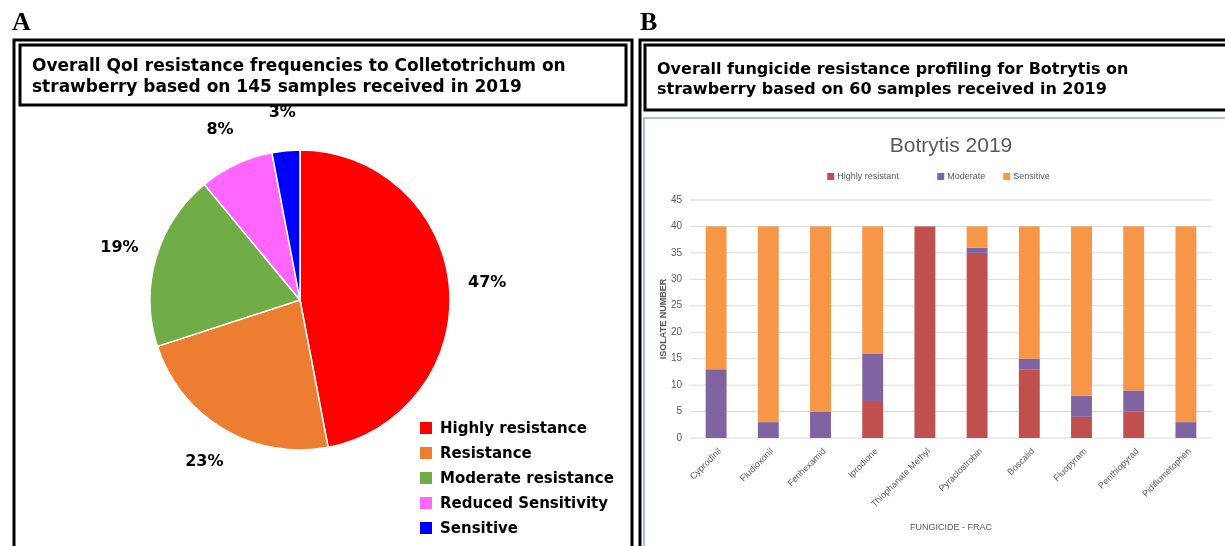  Describe the element at coordinates (524, 502) in the screenshot. I see `legend-label: Reduced Sensitivity` at that location.